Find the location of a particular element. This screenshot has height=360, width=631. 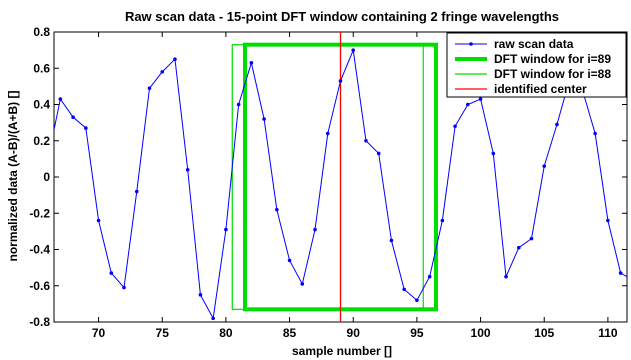

y-tick-label: -0.8 is located at coordinates (39, 322).